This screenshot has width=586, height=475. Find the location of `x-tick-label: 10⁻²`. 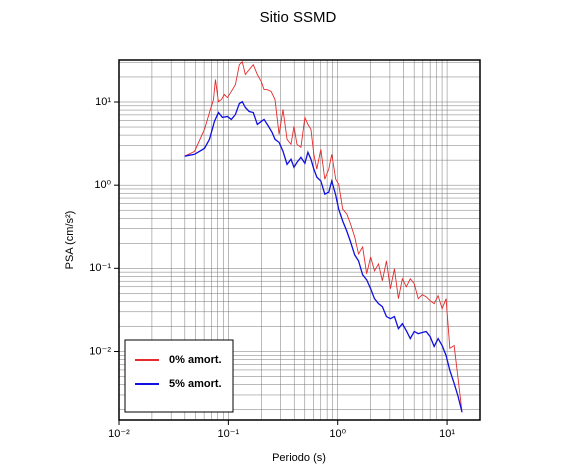

x-tick-label: 10⁻² is located at coordinates (119, 434).